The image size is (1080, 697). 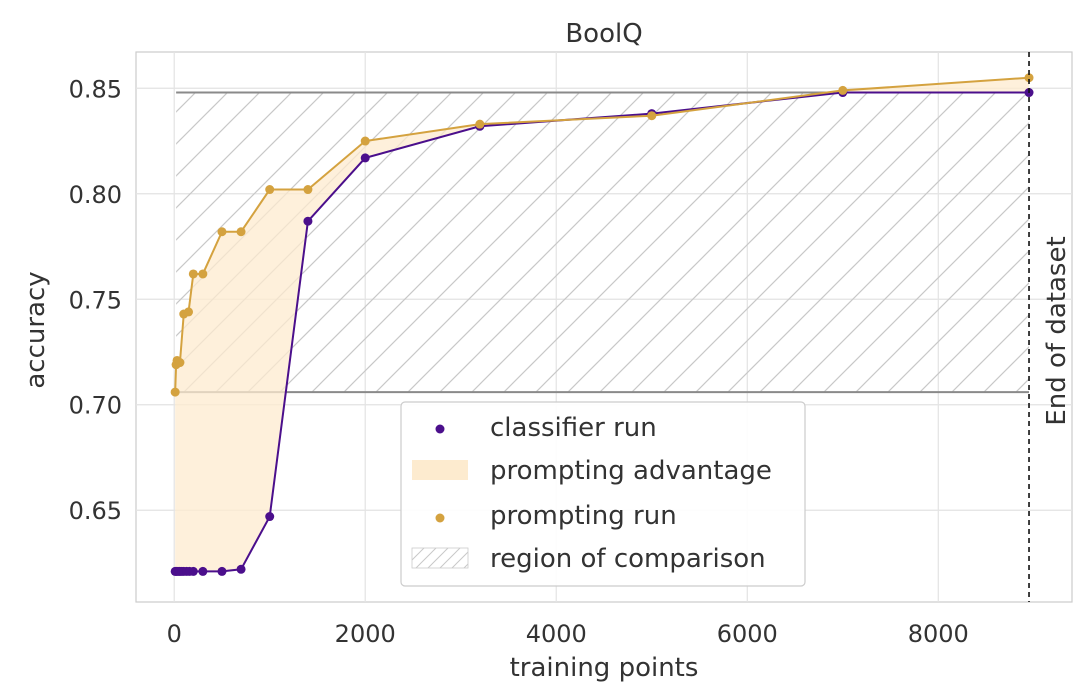 I want to click on legend-marker-prompting, so click(x=440, y=518).